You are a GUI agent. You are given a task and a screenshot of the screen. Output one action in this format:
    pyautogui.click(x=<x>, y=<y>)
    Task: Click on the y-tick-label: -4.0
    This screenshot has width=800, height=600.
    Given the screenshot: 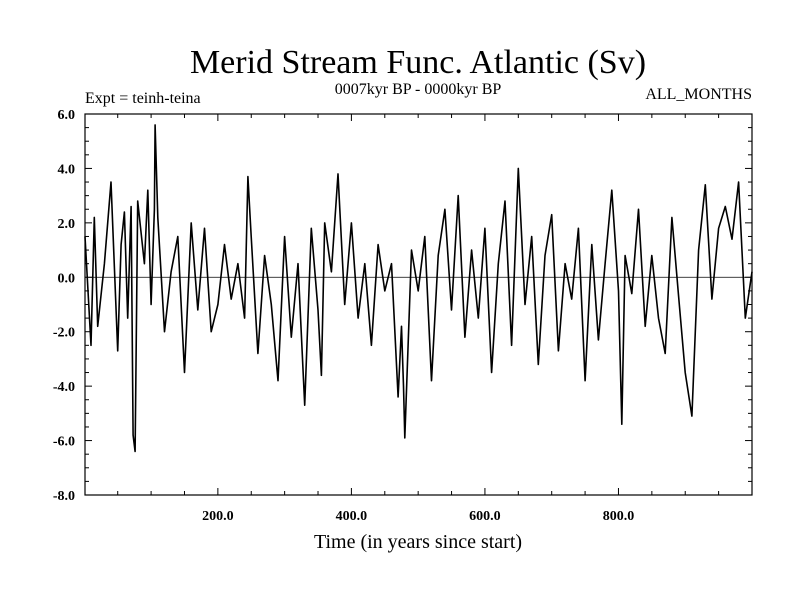 What is the action you would take?
    pyautogui.click(x=64, y=387)
    